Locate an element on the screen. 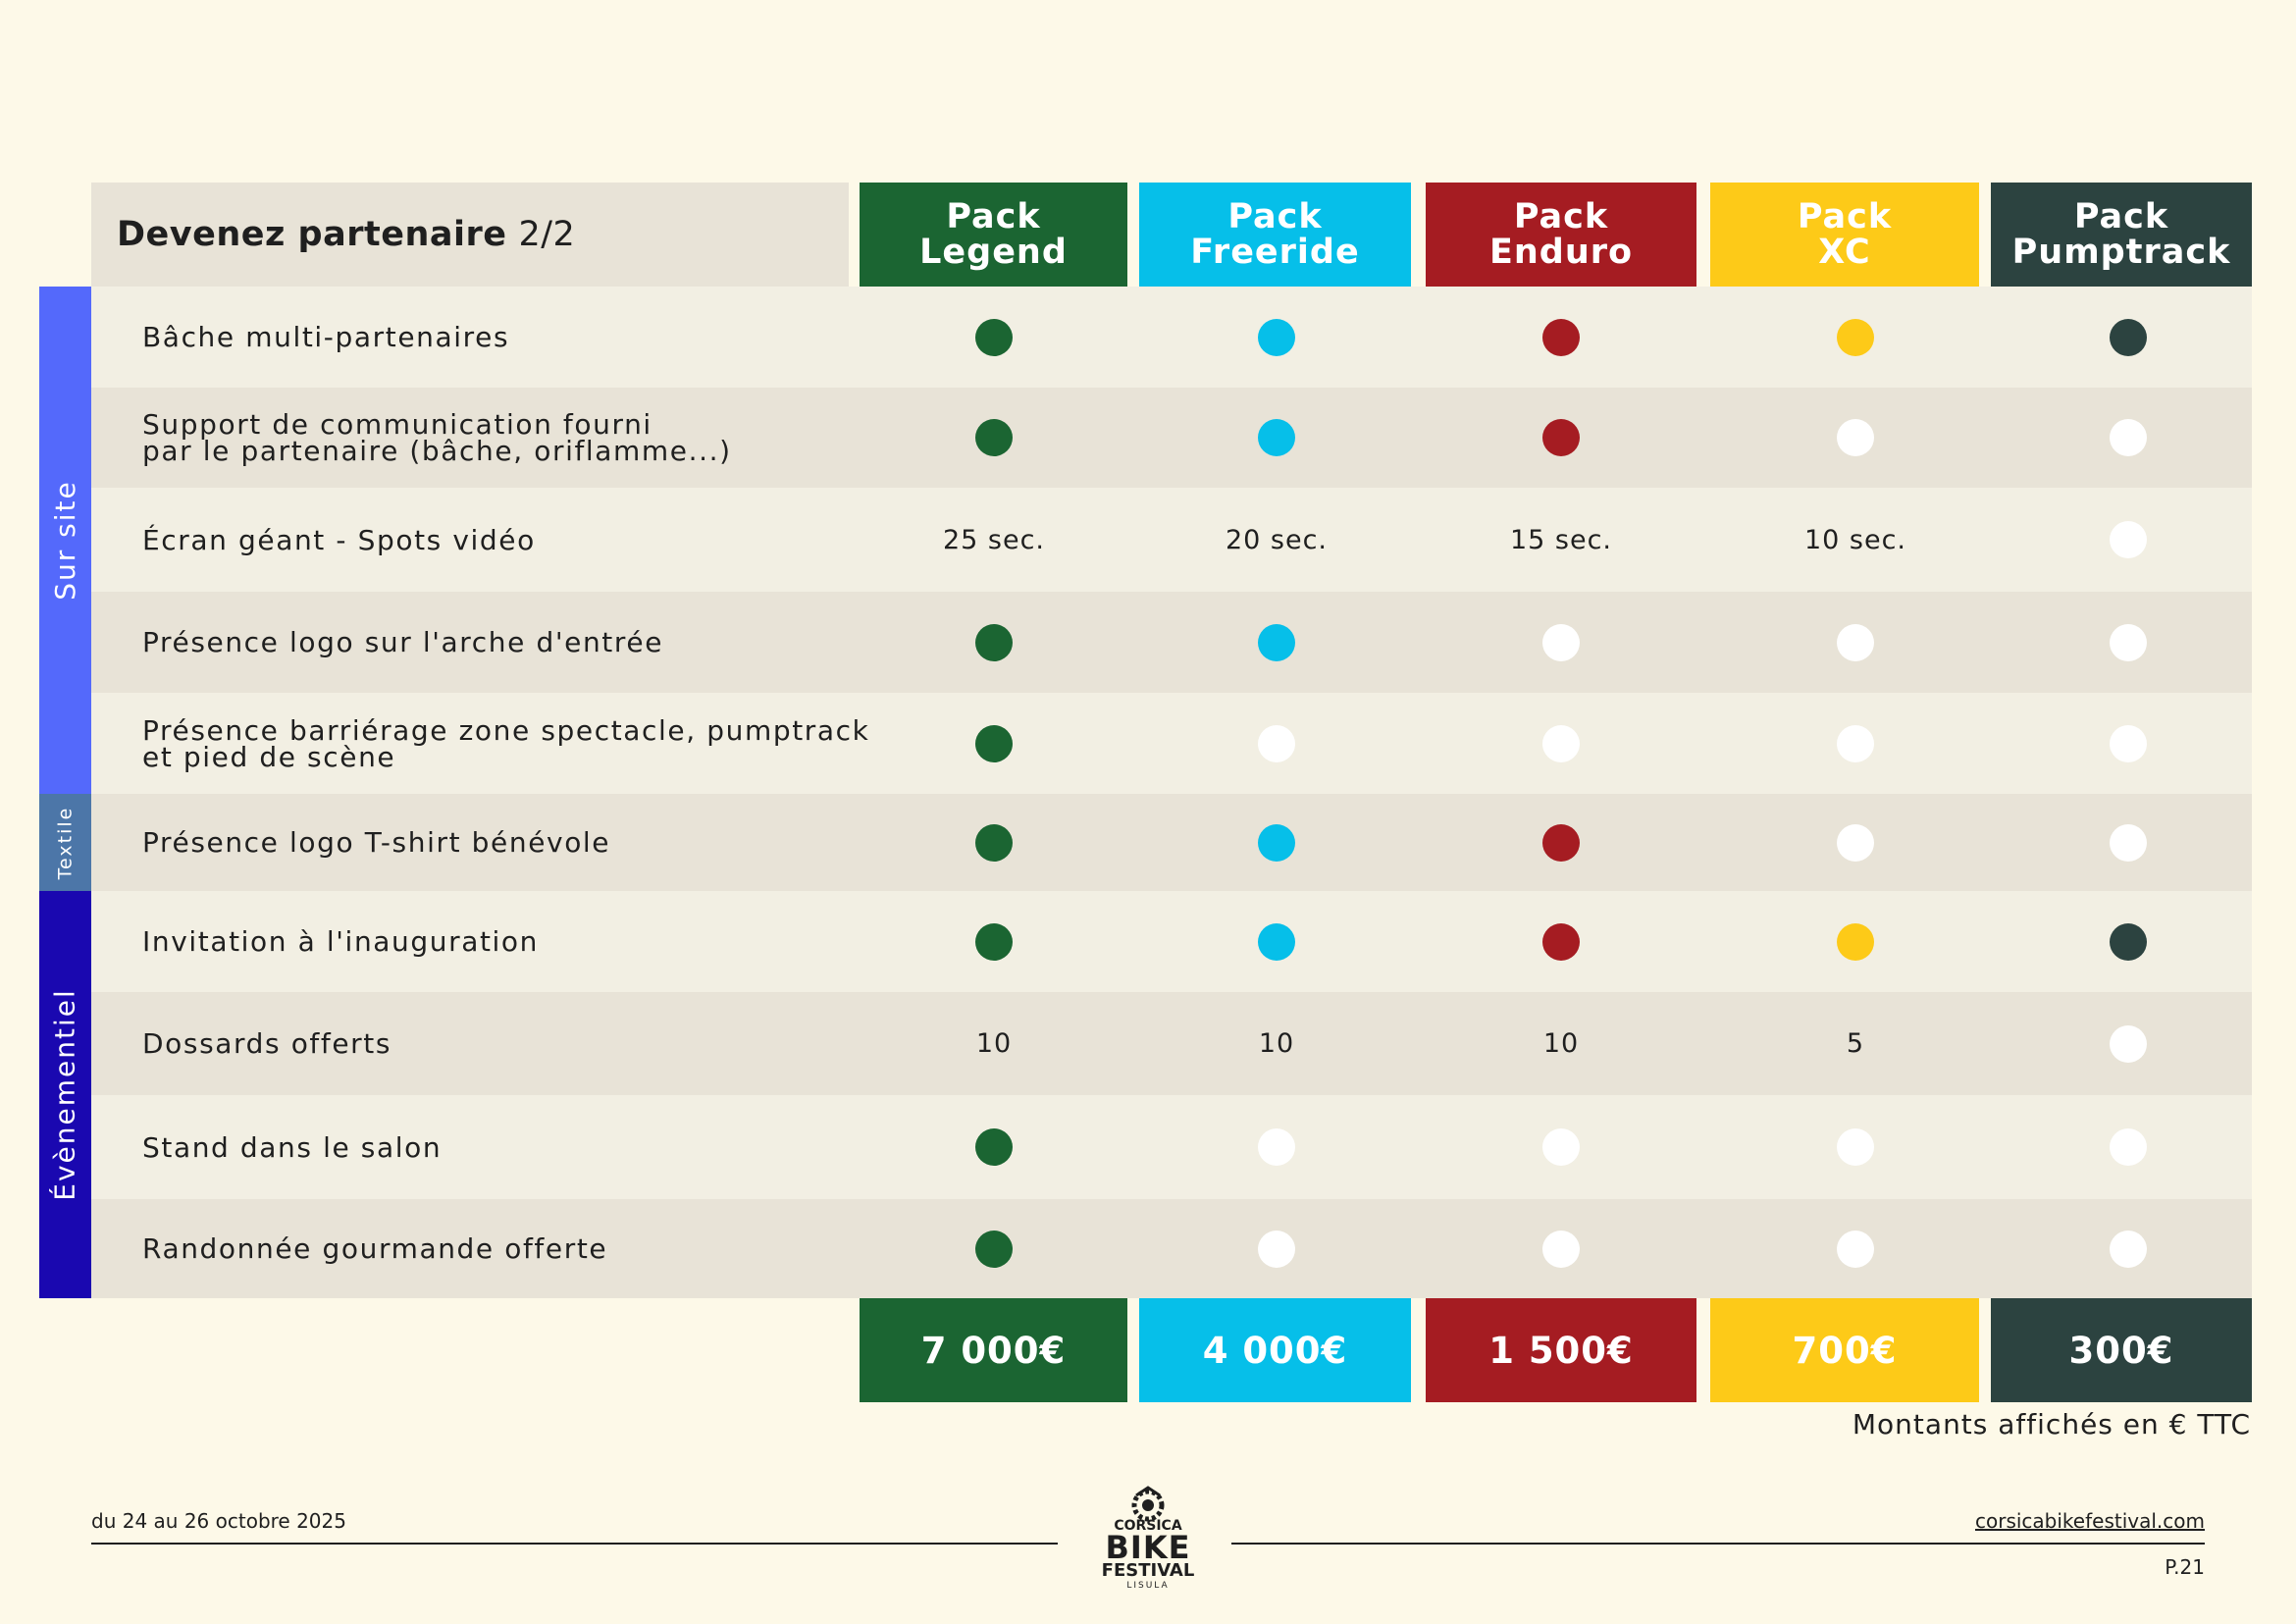 This screenshot has width=2296, height=1624. cell-value: 15 sec. is located at coordinates (1561, 539).